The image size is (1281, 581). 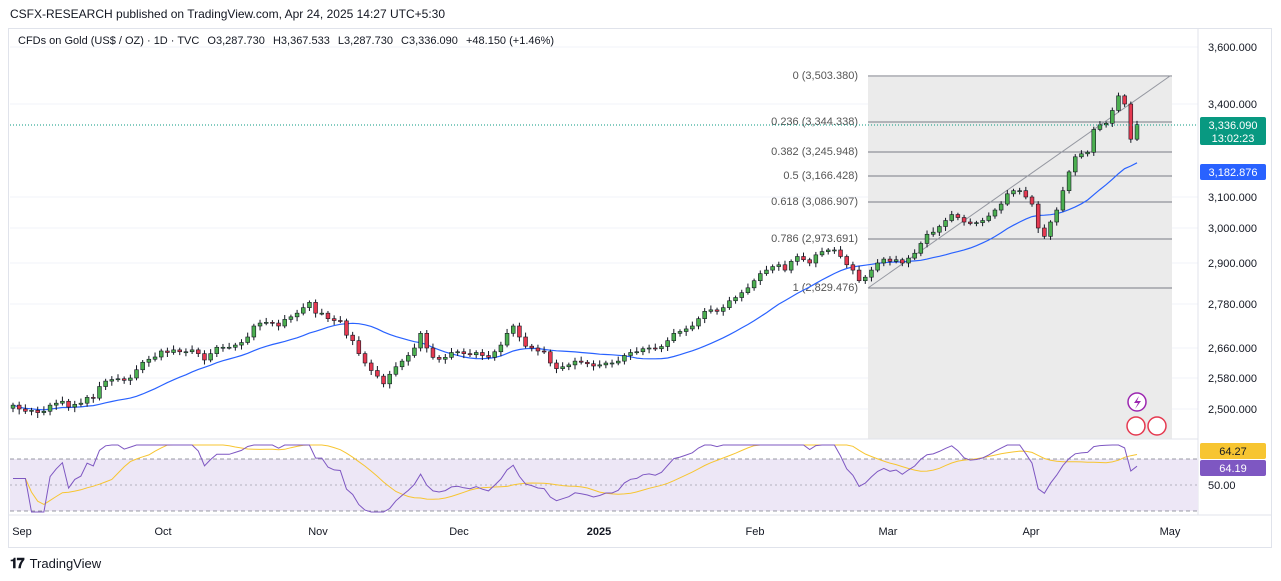 I want to click on rsi-ma-tag, so click(x=1233, y=451).